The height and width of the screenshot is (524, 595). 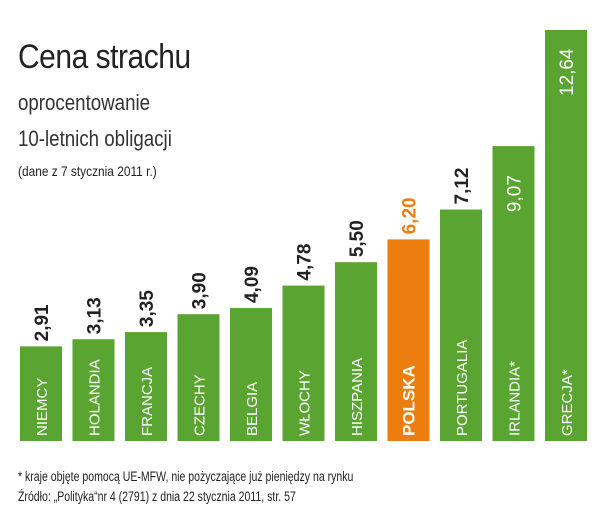 I want to click on category-label: HOLANDIA, so click(x=95, y=397).